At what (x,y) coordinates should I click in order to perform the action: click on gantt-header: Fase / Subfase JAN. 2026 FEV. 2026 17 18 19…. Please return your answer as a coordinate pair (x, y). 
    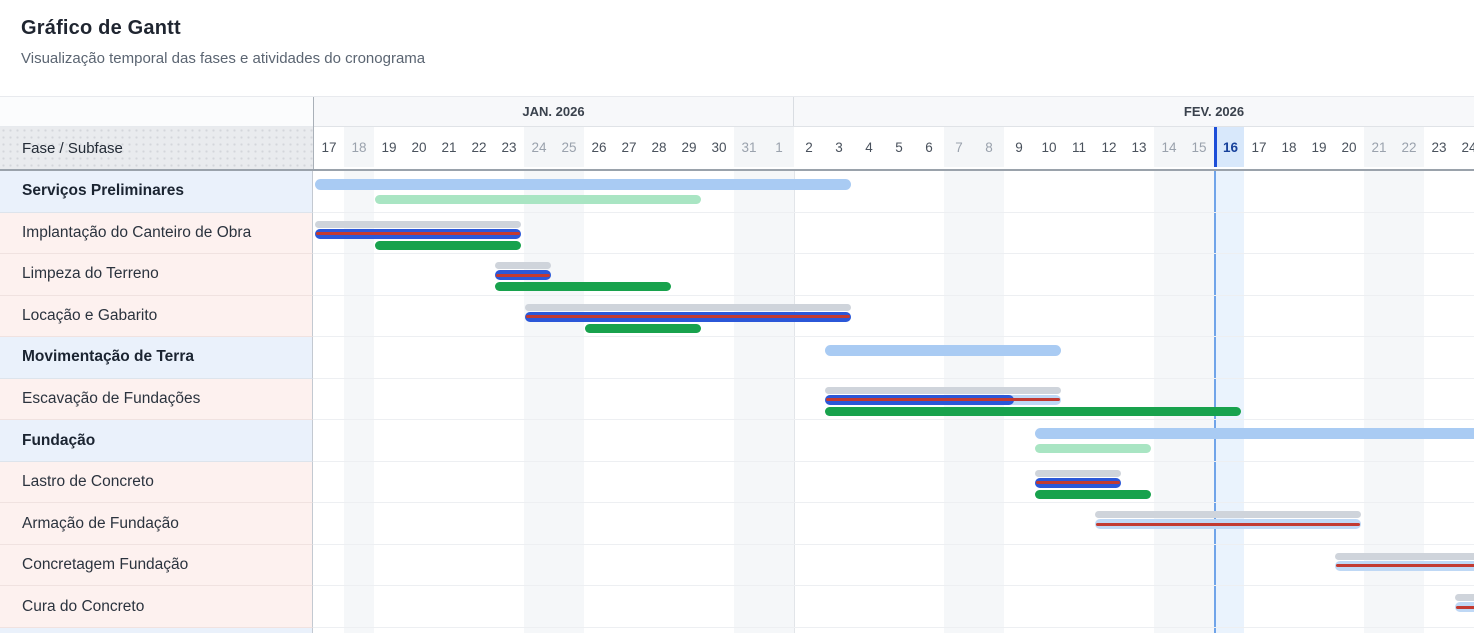
    Looking at the image, I should click on (737, 134).